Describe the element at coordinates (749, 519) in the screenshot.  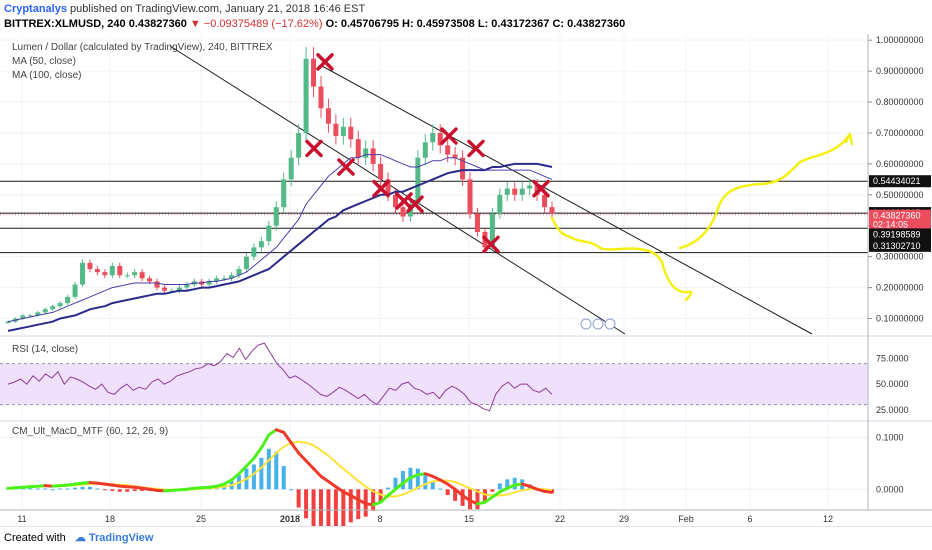
I see `x-tick-label: 6` at that location.